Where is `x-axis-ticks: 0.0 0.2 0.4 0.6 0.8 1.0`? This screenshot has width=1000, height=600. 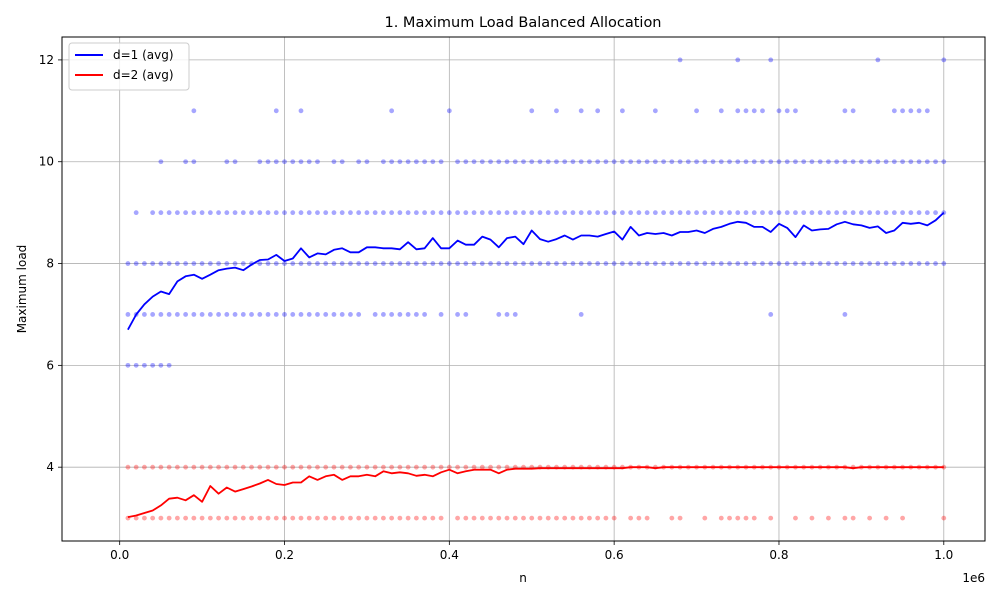 x-axis-ticks: 0.0 0.2 0.4 0.6 0.8 1.0 is located at coordinates (531, 551).